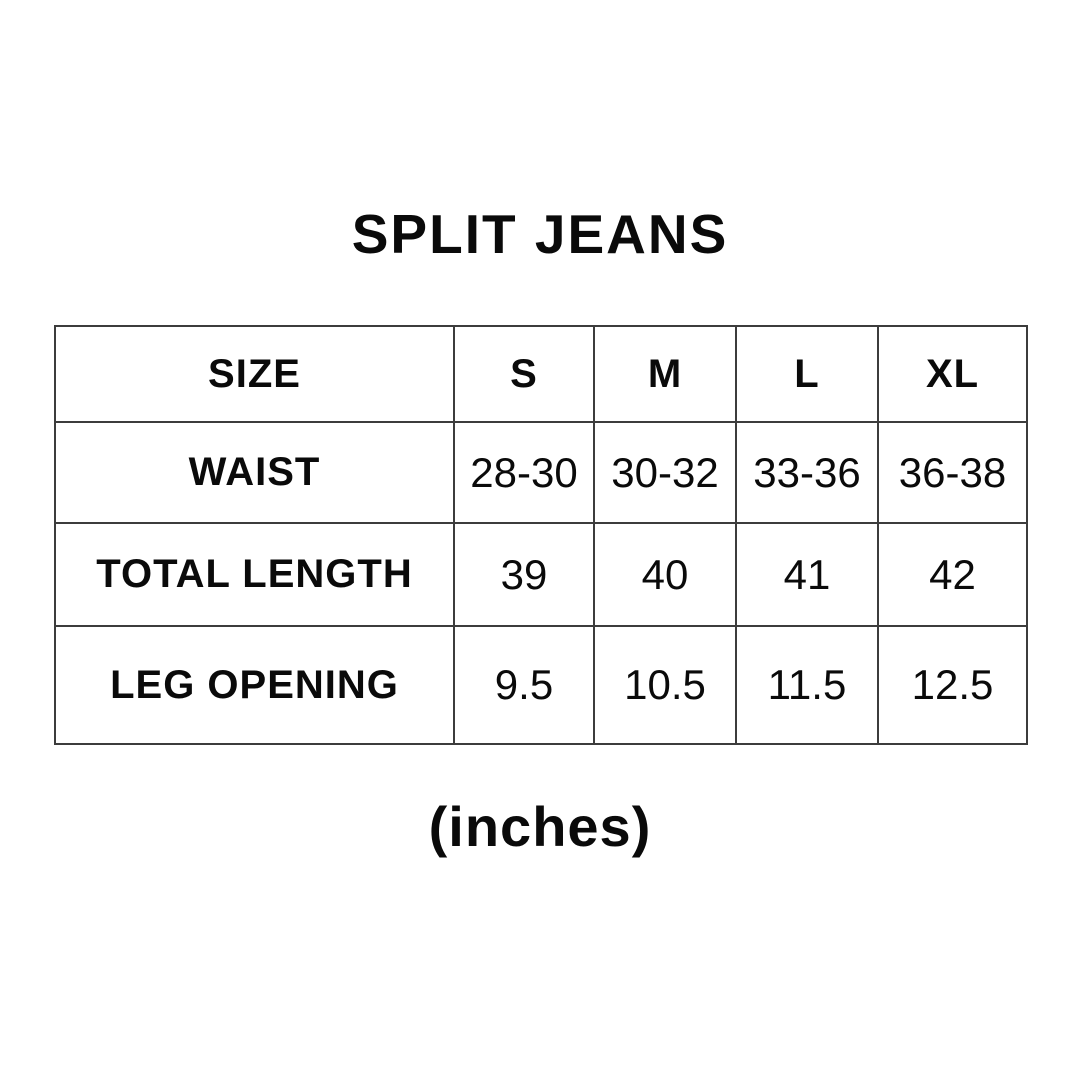 This screenshot has height=1080, width=1080. I want to click on table-row-leg-opening: LEG OPENING 9.5 10.5 11.5 12.5, so click(541, 685).